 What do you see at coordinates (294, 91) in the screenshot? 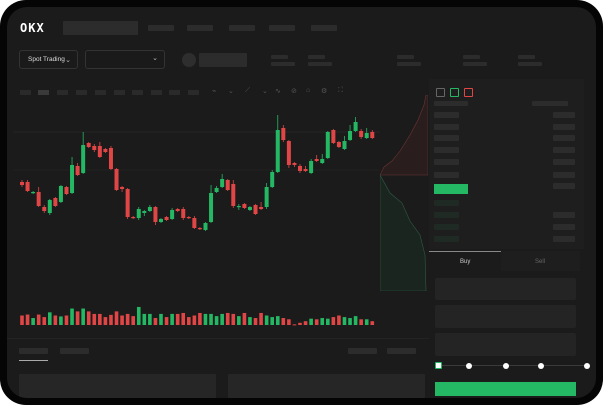
I see `ruler-icon: ⊘` at bounding box center [294, 91].